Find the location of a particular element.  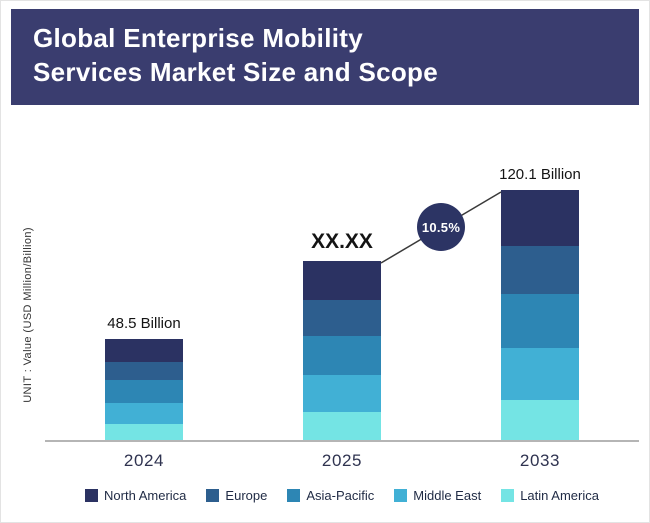

segment-middle-east-2024 is located at coordinates (144, 413).